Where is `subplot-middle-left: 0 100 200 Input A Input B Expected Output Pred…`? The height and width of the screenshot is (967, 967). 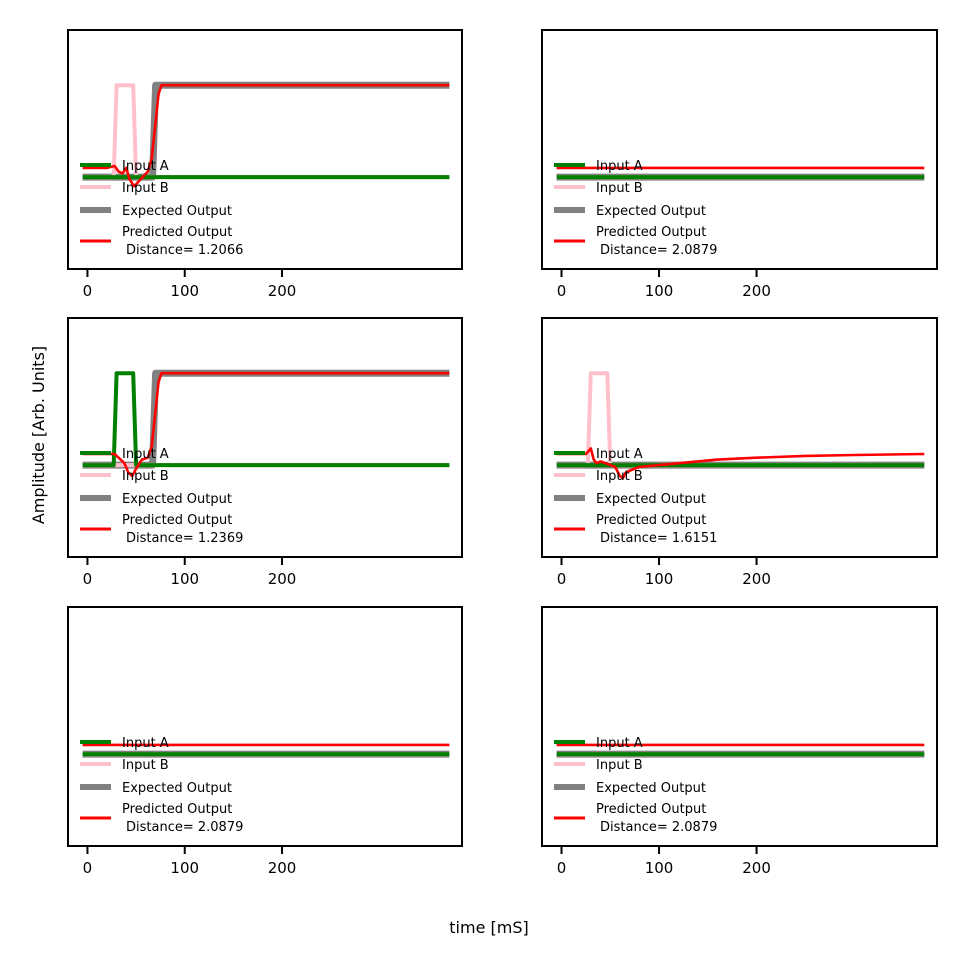 subplot-middle-left: 0 100 200 Input A Input B Expected Output Pred… is located at coordinates (265, 452).